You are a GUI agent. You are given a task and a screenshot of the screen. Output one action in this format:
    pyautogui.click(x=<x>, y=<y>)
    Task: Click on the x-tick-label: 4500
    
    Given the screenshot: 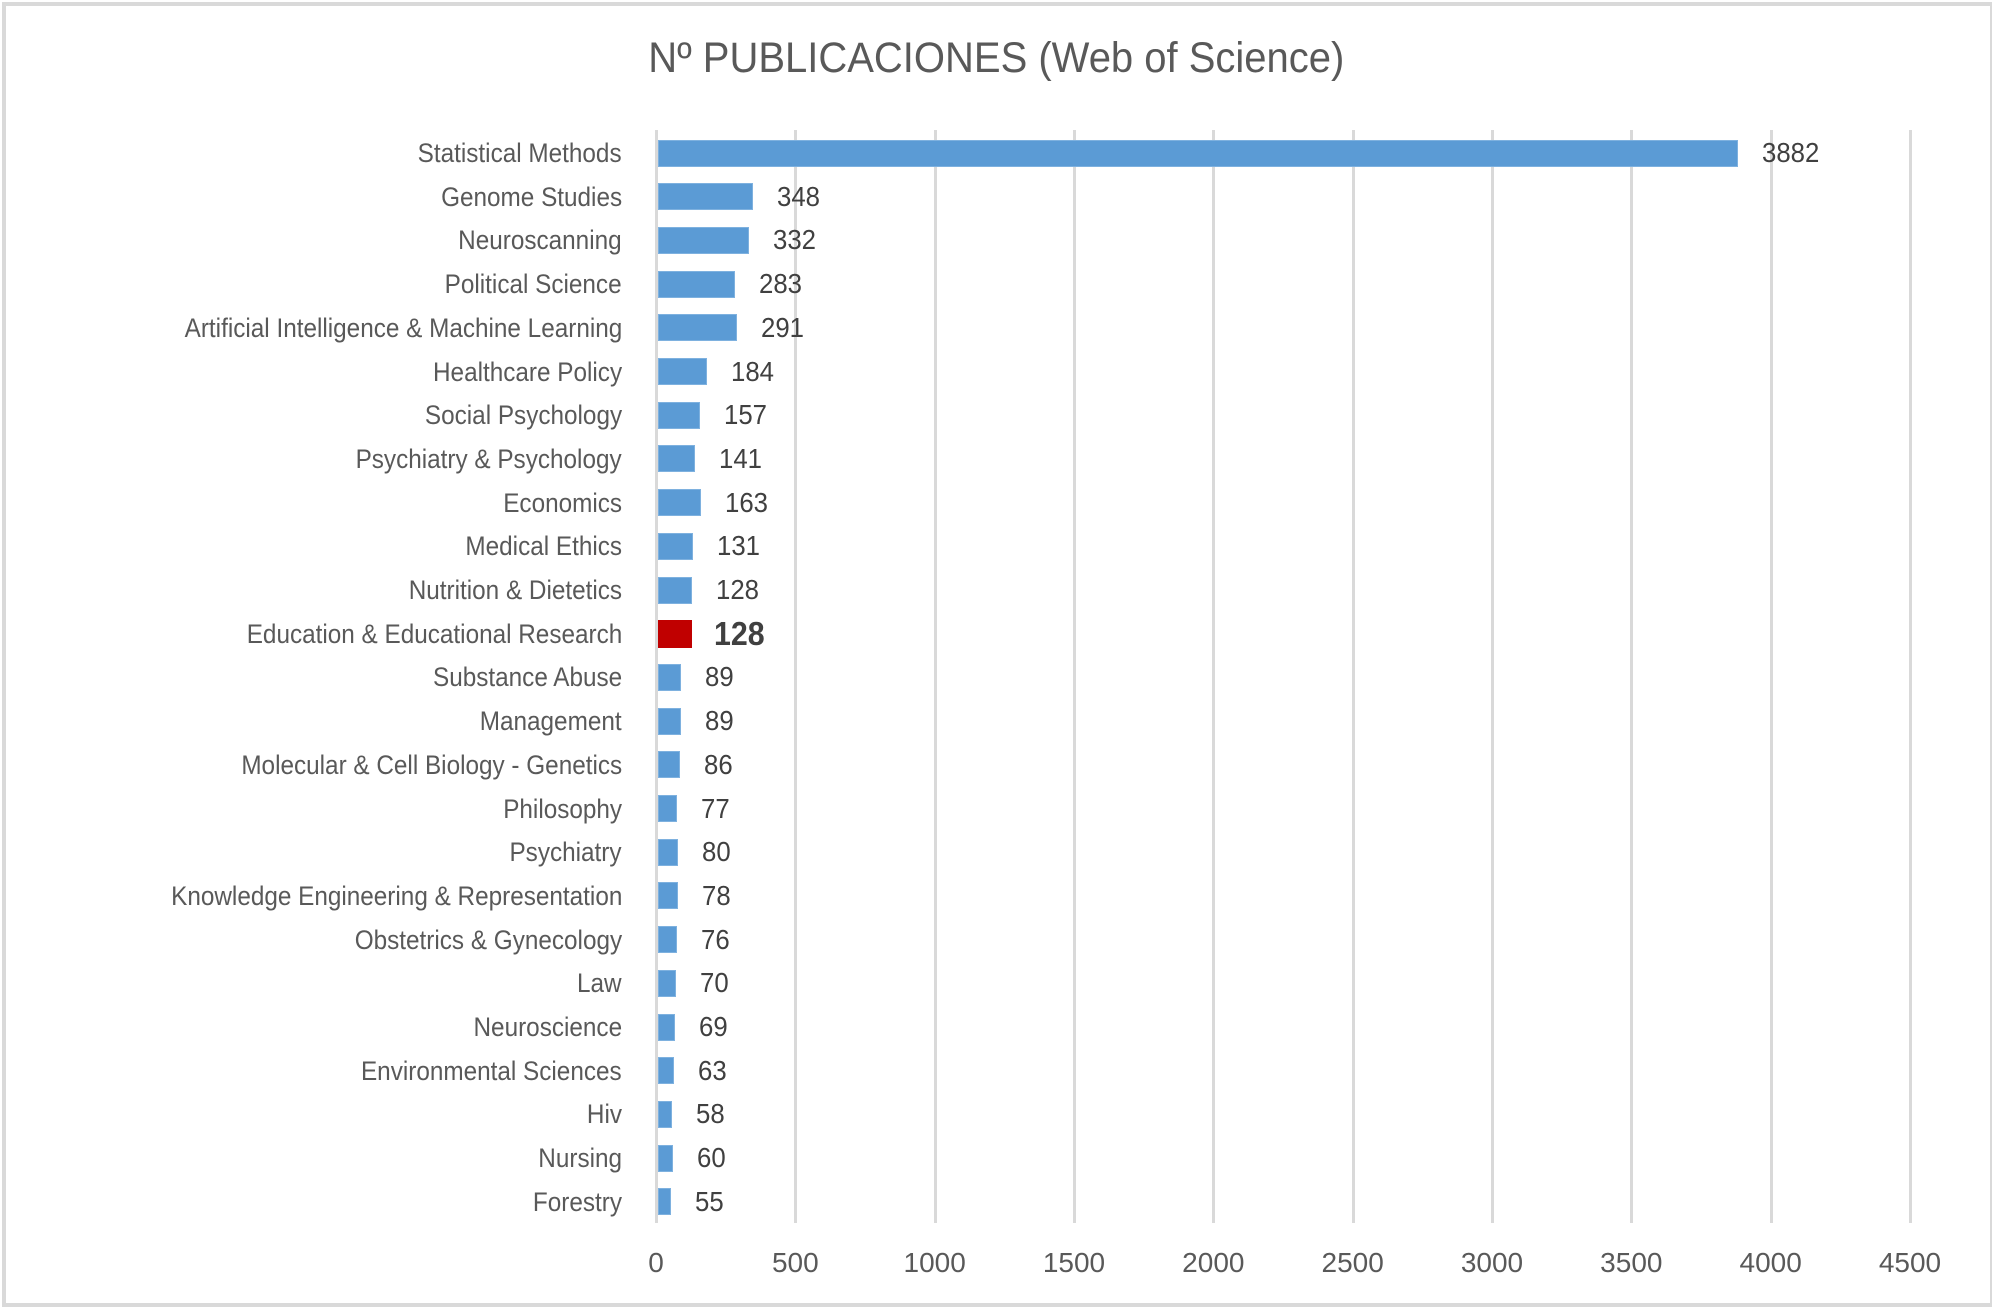 What is the action you would take?
    pyautogui.click(x=1910, y=1262)
    